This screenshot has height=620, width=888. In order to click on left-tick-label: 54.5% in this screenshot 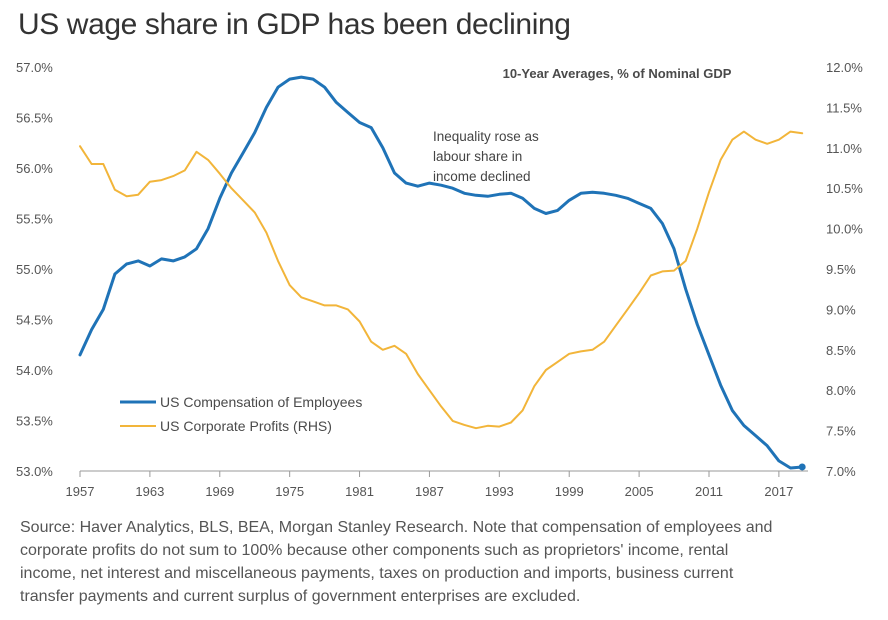, I will do `click(34, 320)`.